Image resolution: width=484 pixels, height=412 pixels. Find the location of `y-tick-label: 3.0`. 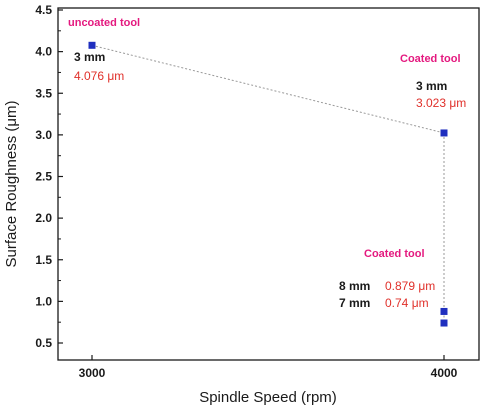

y-tick-label: 3.0 is located at coordinates (43, 135).